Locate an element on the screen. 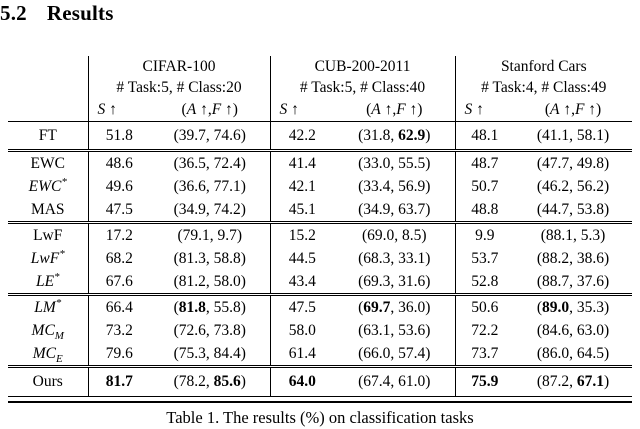 The width and height of the screenshot is (640, 429). dataset-name: CUB-200-2011 is located at coordinates (363, 66).